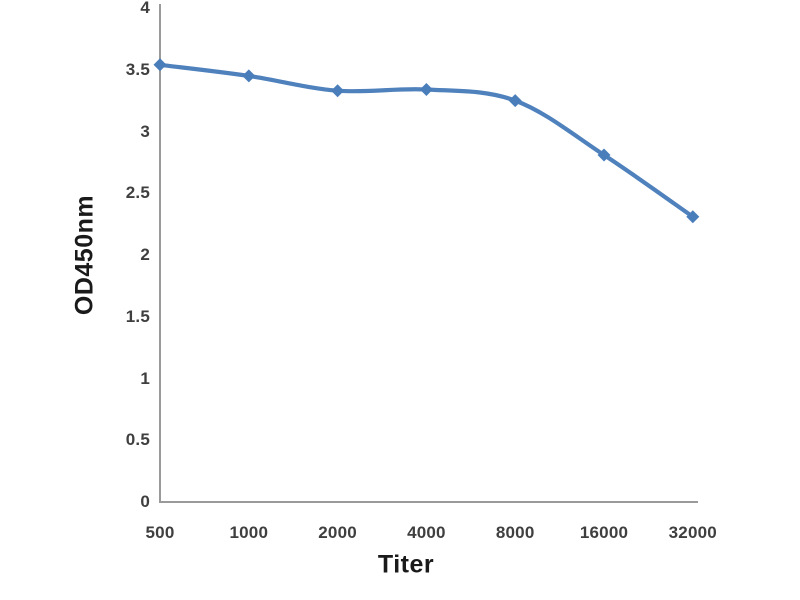 The image size is (800, 600). I want to click on y-tick-label: 1, so click(145, 378).